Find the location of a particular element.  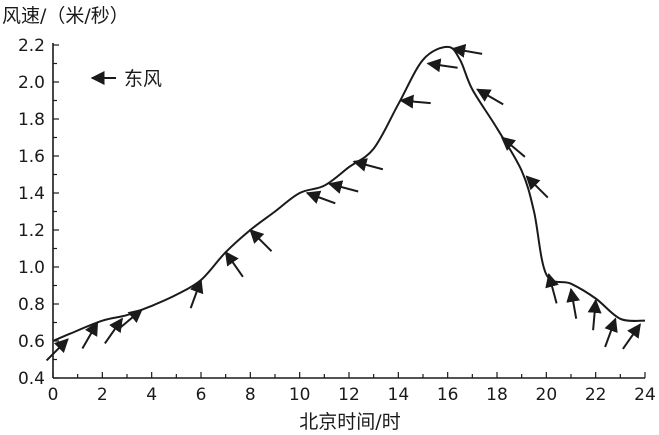

x-tick-label: 6 is located at coordinates (201, 395).